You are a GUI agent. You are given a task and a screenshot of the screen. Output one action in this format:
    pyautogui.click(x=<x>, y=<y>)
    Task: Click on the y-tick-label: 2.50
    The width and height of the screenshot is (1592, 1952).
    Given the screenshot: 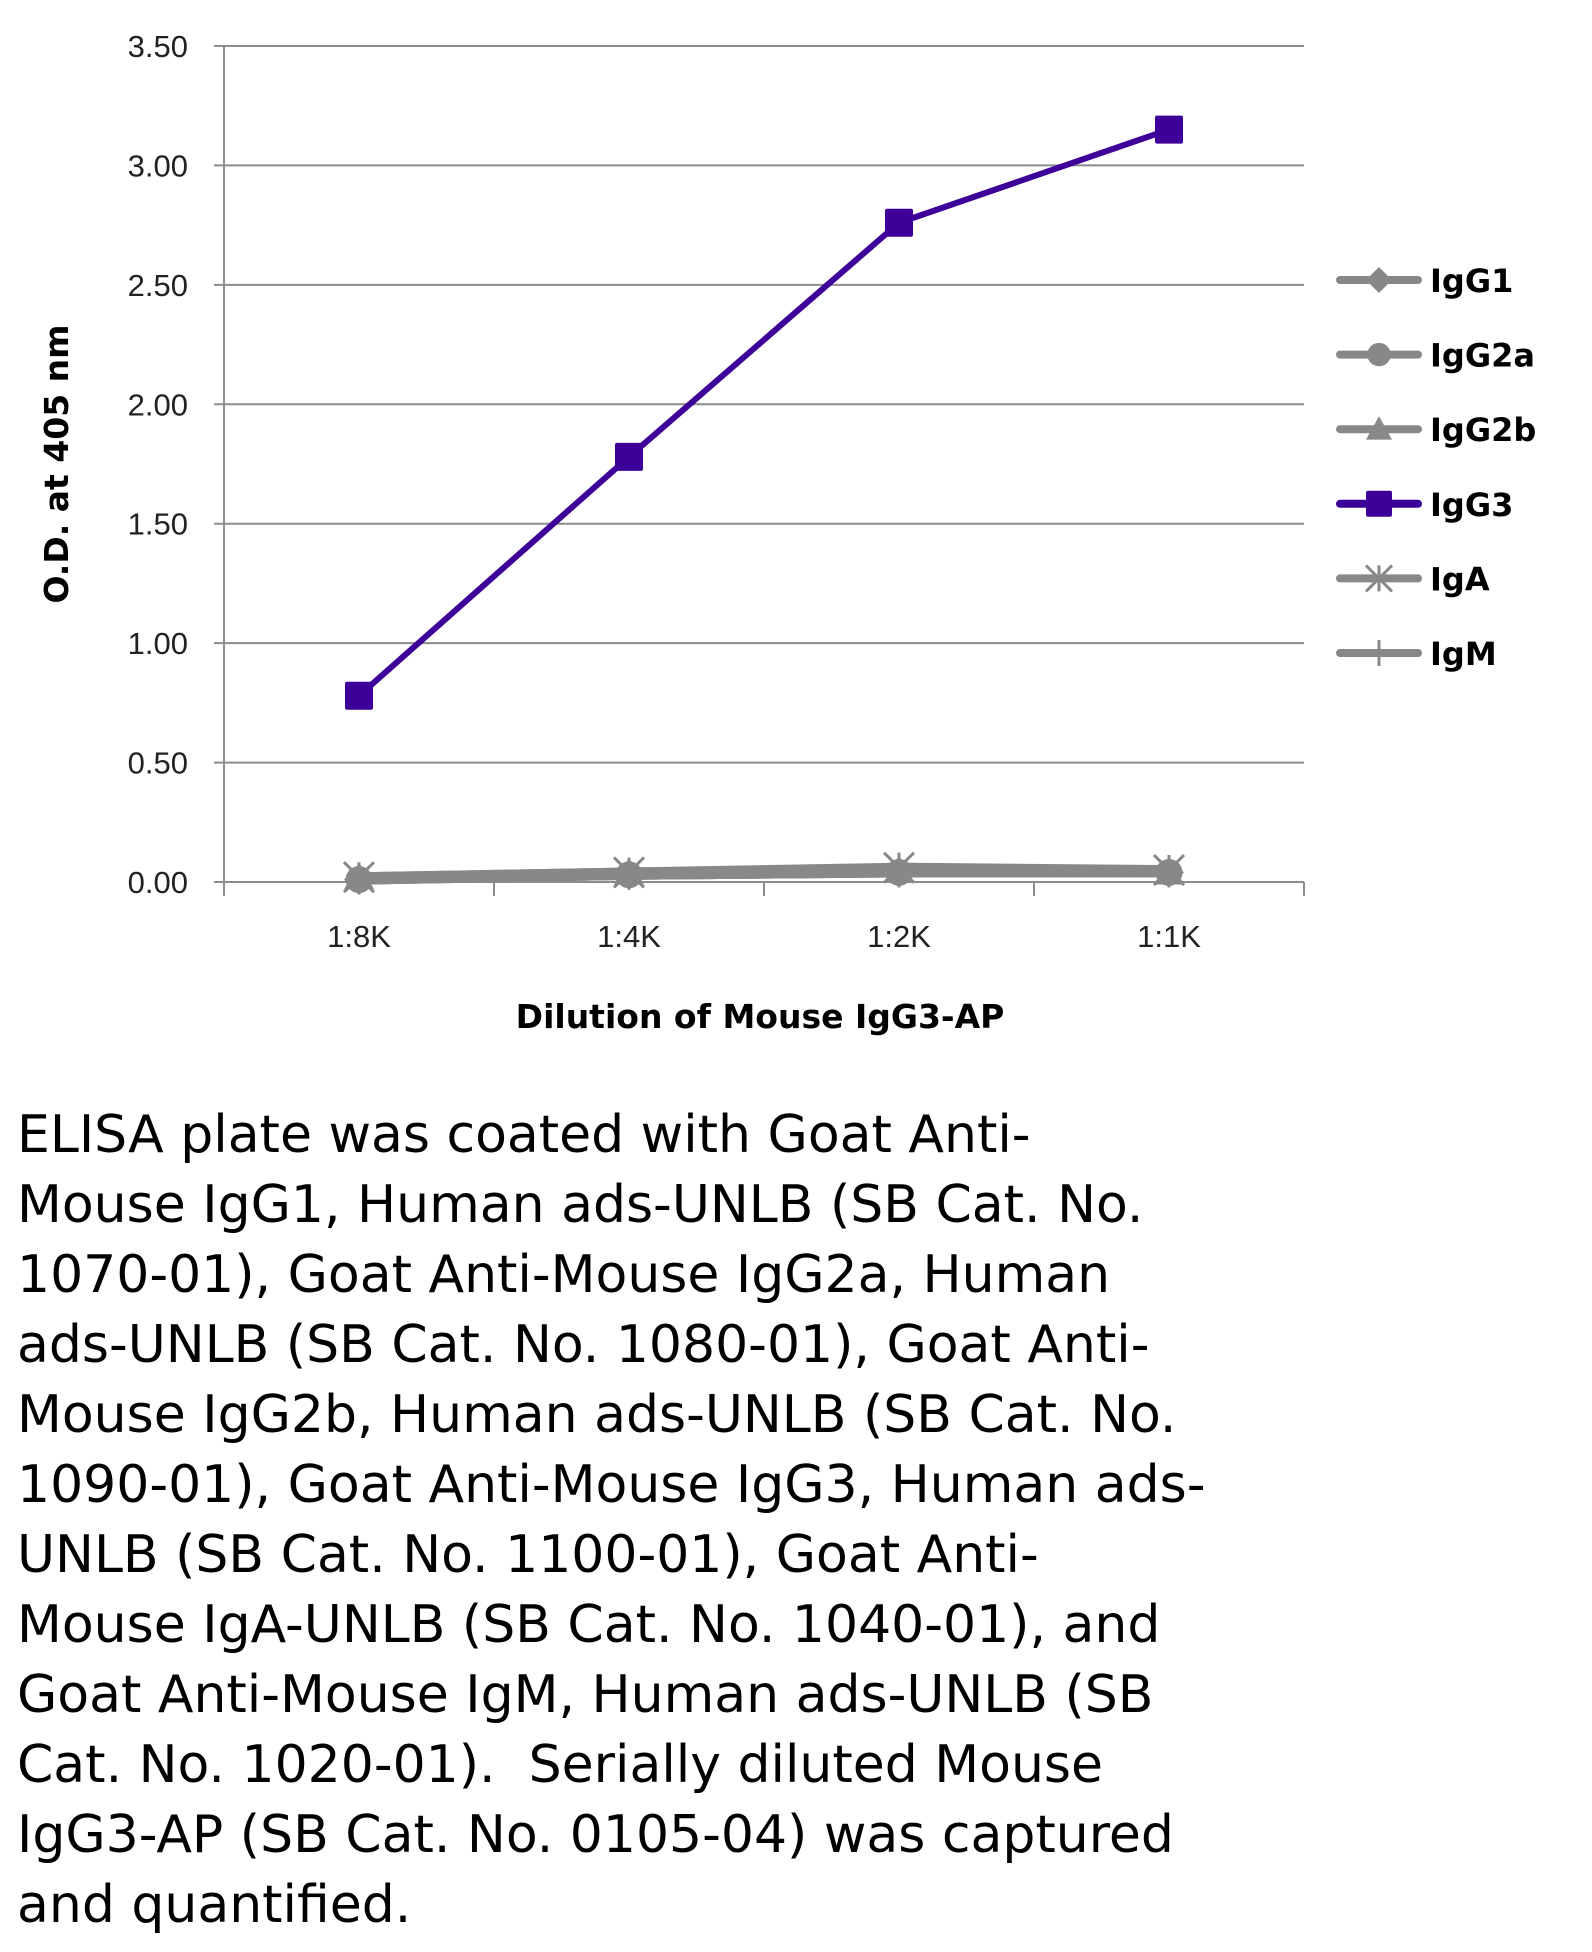 What is the action you would take?
    pyautogui.click(x=158, y=285)
    